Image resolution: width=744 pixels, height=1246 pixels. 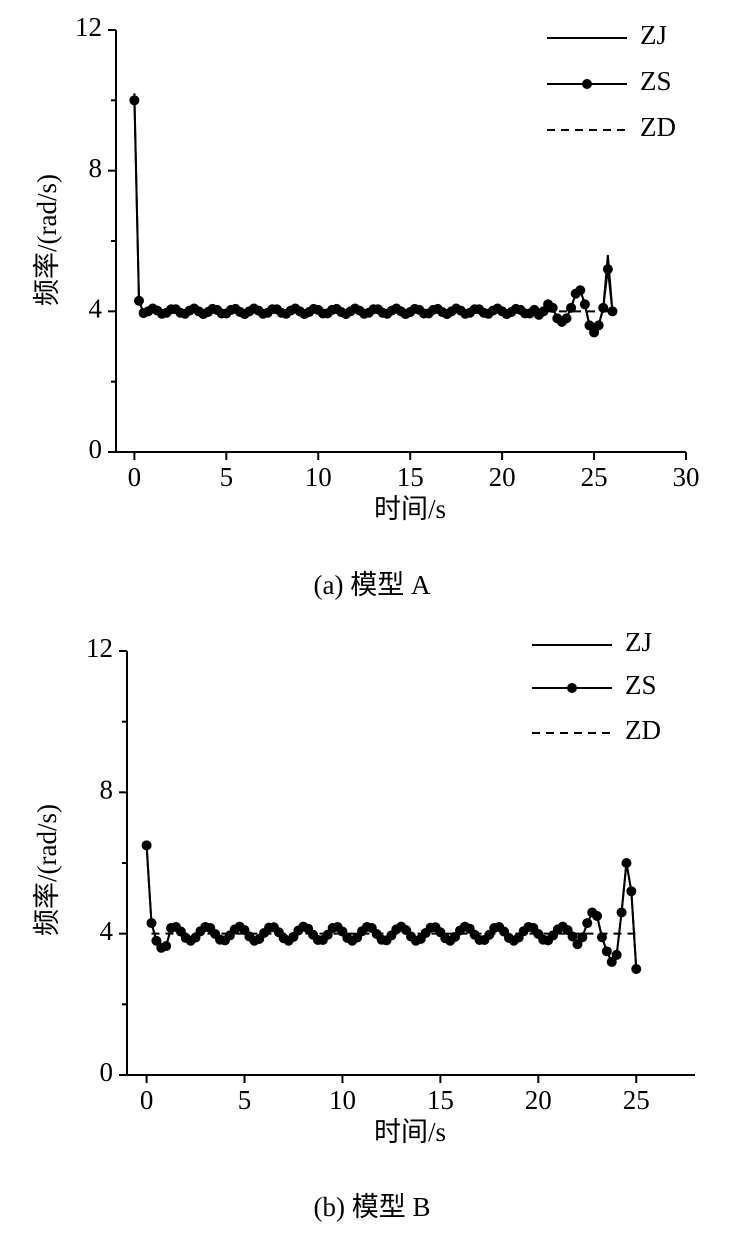 I want to click on caption: (b) 模型 B, so click(x=372, y=1207).